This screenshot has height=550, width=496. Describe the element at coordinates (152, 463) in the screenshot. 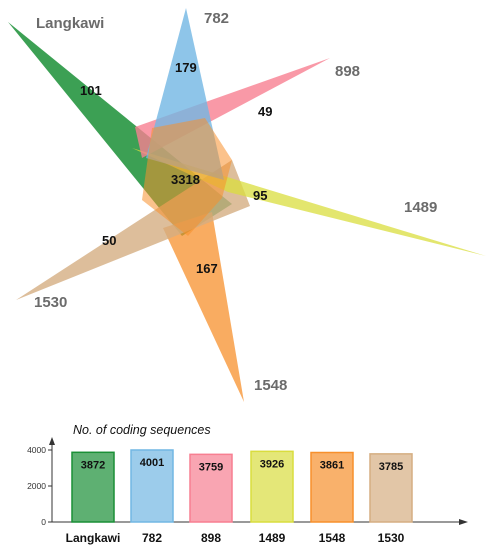

I see `bar-value-label: 4001` at that location.